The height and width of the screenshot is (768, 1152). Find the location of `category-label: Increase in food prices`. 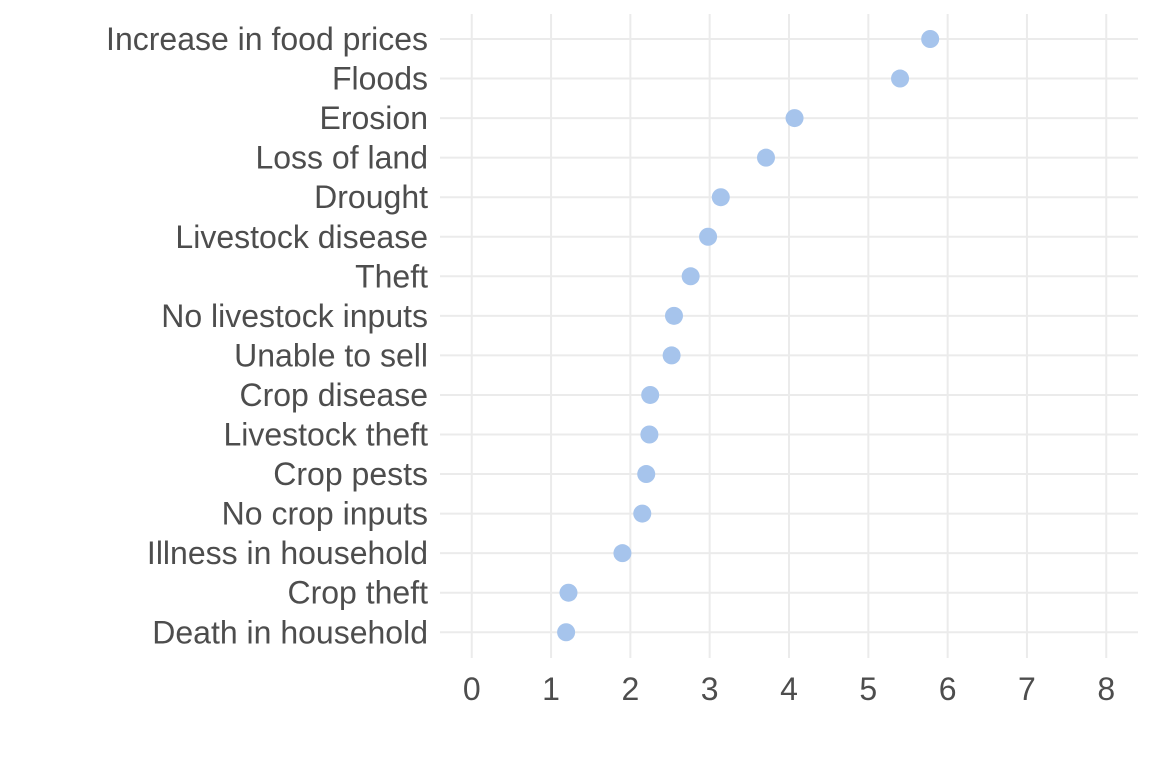

category-label: Increase in food prices is located at coordinates (267, 39).